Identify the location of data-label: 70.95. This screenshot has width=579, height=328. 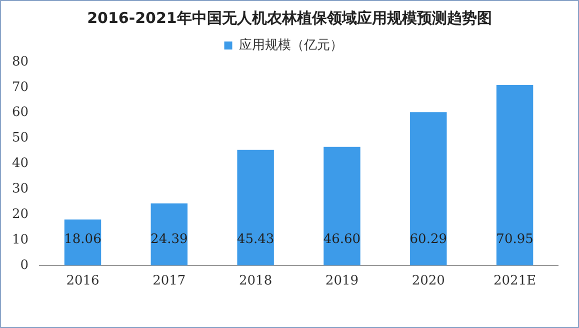
(515, 239).